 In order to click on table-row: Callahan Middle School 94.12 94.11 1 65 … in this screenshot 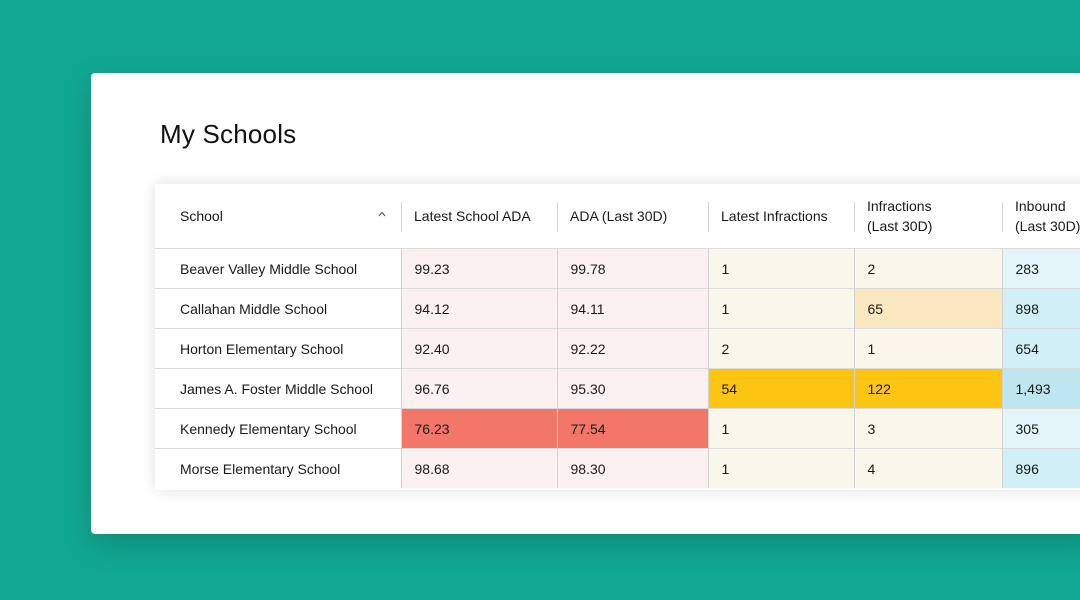, I will do `click(617, 308)`.